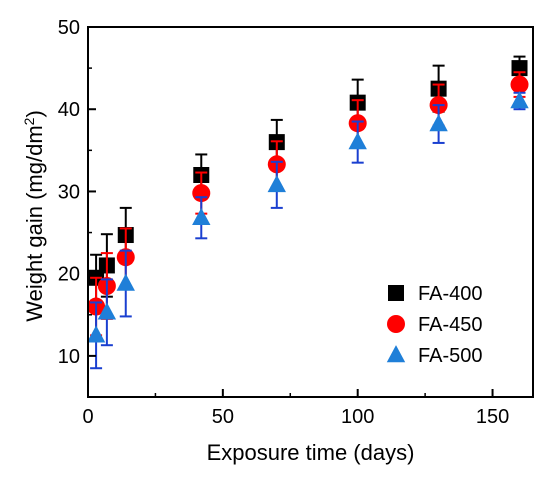 The height and width of the screenshot is (480, 550). I want to click on x-tick-label: 0, so click(87, 417).